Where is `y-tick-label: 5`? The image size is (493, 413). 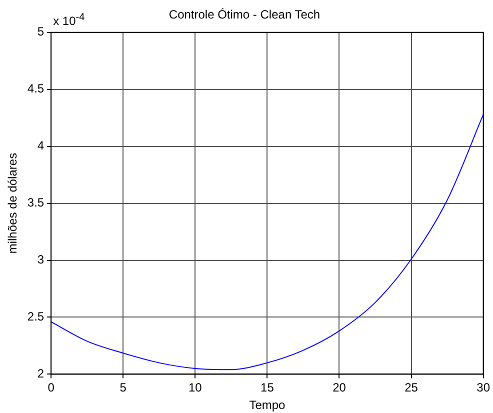
y-tick-label: 5 is located at coordinates (40, 31).